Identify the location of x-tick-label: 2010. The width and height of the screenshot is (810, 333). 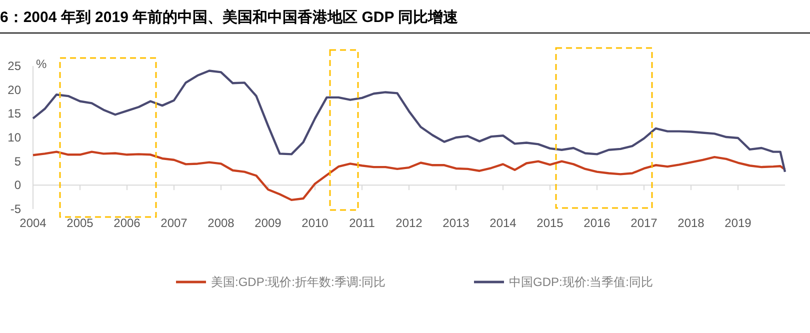
(315, 223).